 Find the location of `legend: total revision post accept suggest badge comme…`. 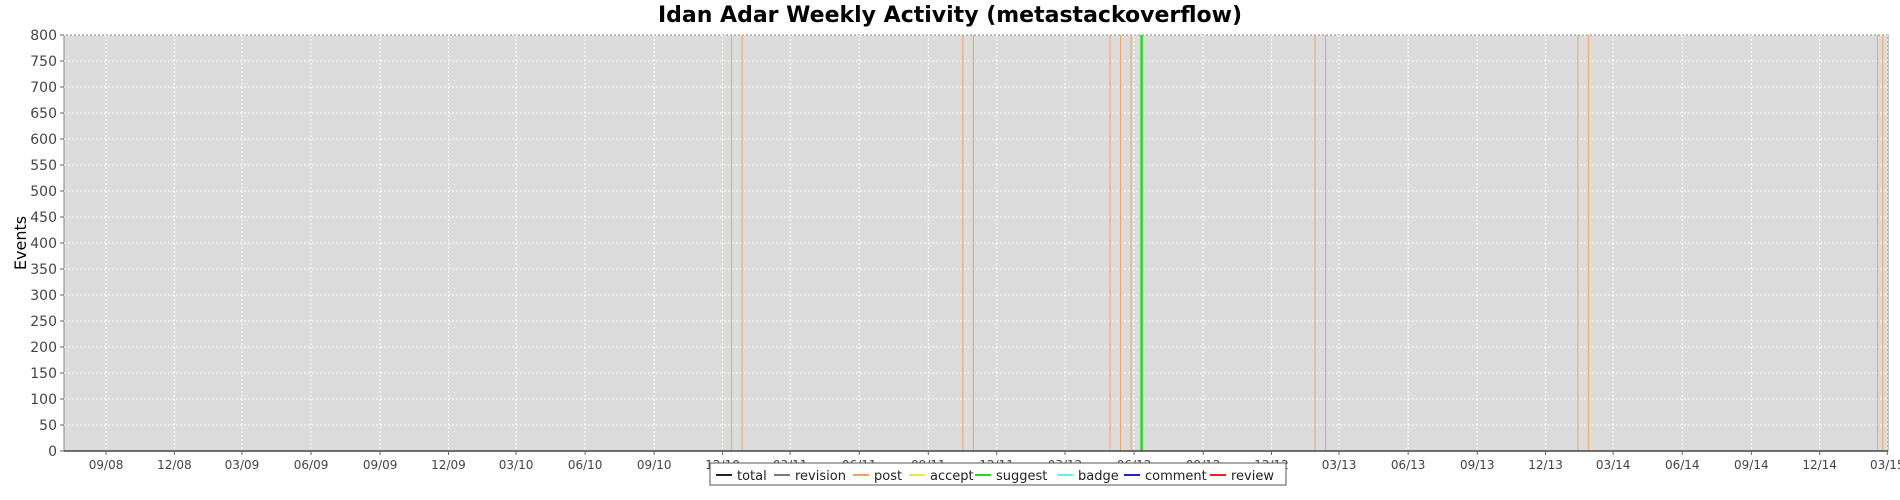

legend: total revision post accept suggest badge comme… is located at coordinates (998, 474).